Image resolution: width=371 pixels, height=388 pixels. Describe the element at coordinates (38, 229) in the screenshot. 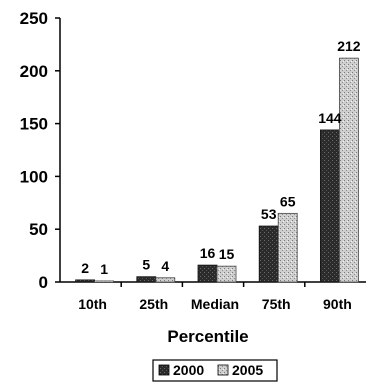

I see `y-tick-label: 50` at that location.